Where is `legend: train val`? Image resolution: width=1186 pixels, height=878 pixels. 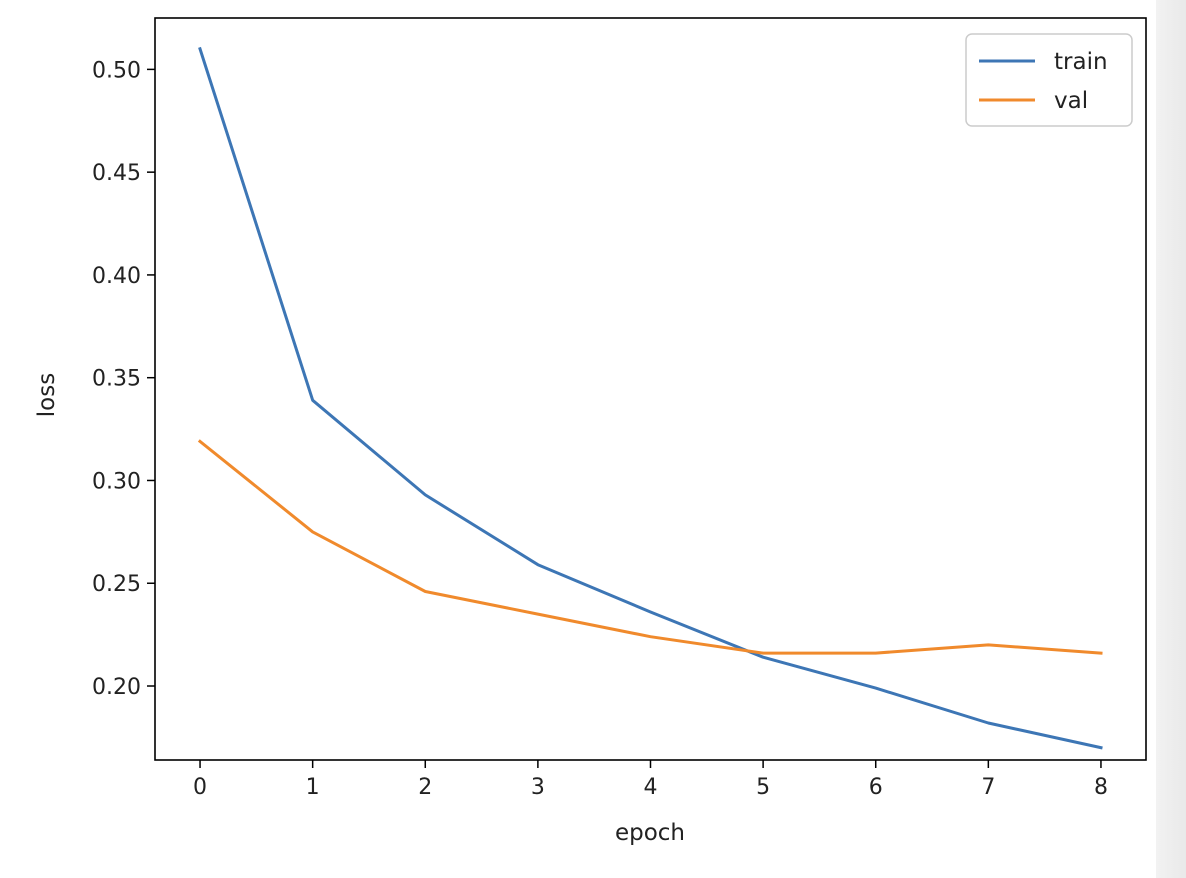 legend: train val is located at coordinates (1049, 80).